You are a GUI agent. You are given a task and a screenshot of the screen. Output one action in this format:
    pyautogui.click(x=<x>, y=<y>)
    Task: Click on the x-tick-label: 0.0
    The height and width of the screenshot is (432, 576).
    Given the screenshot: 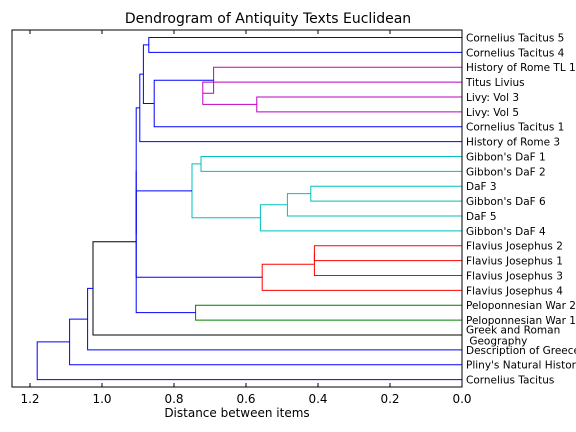 What is the action you would take?
    pyautogui.click(x=461, y=399)
    